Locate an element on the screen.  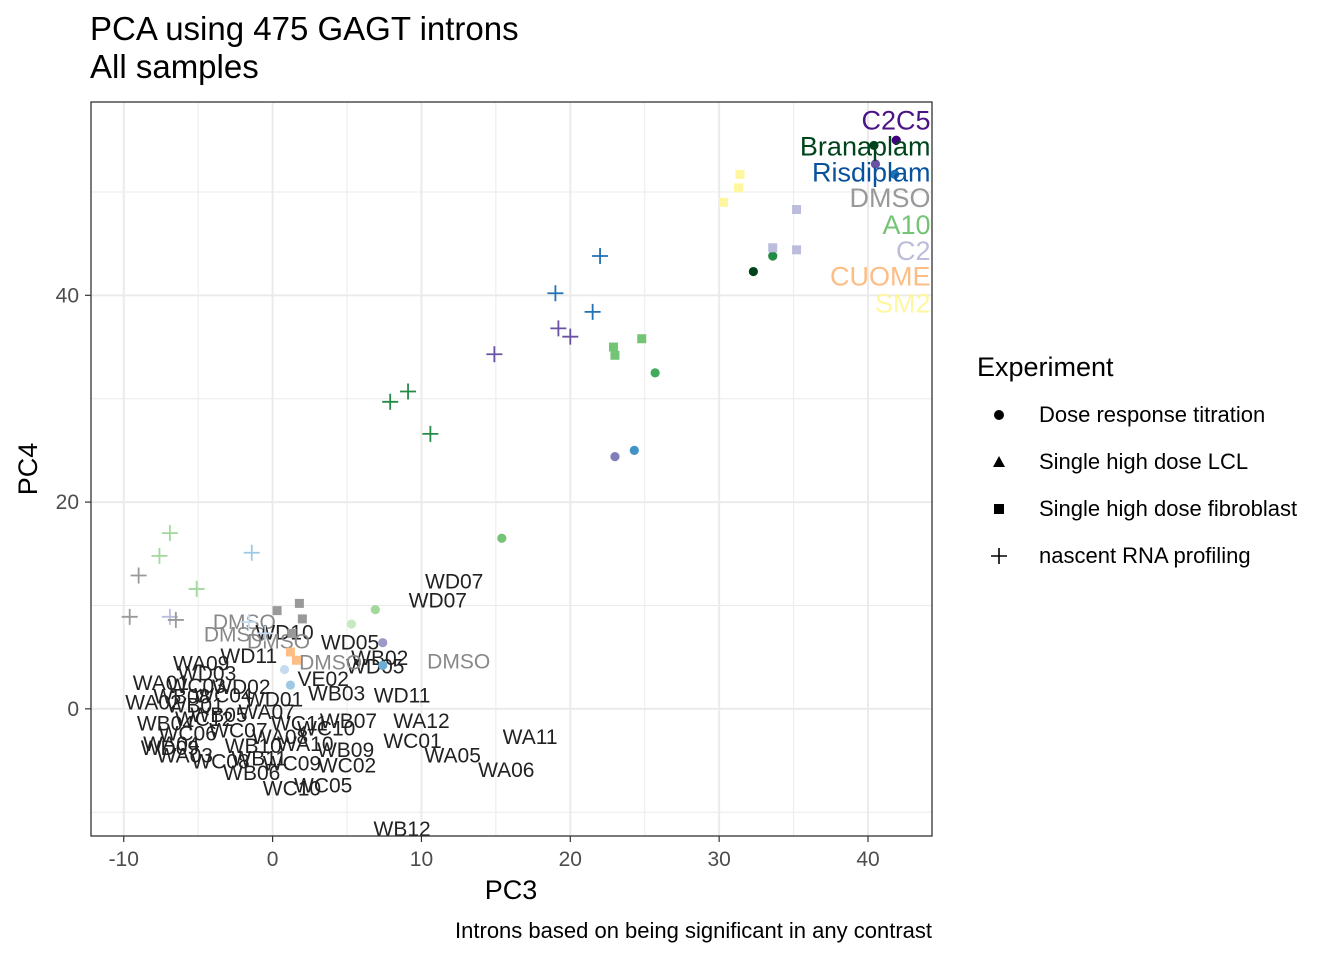
sample-label: WD10 is located at coordinates (284, 632).